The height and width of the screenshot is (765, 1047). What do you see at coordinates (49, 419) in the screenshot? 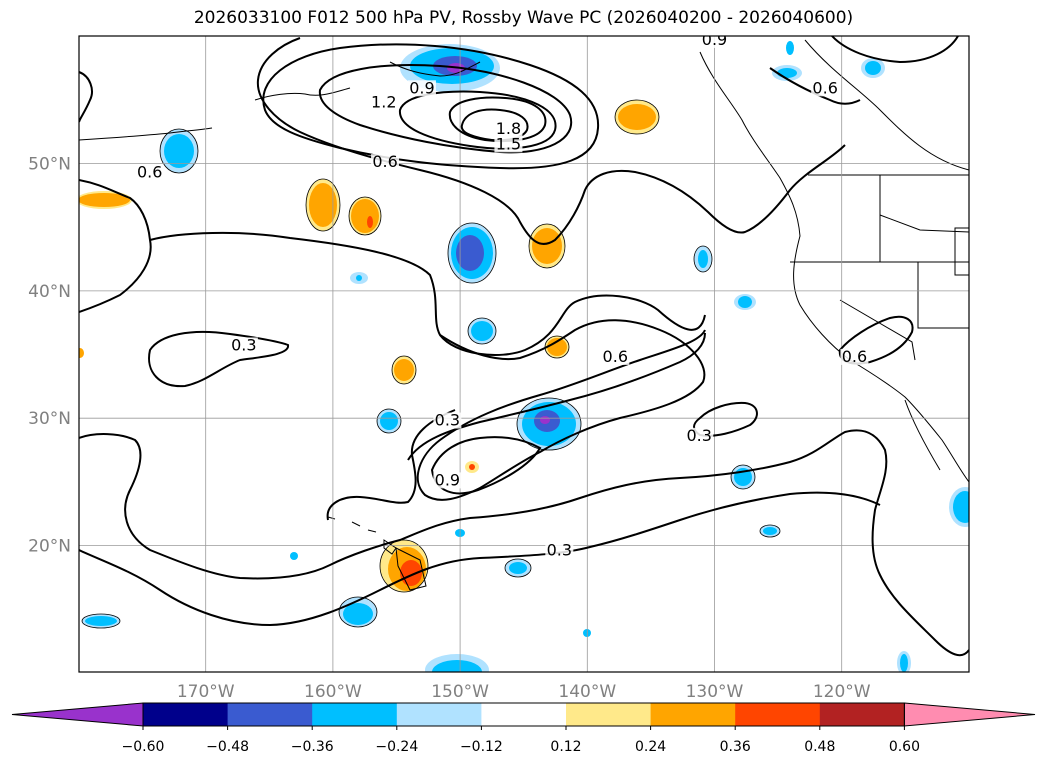
I see `lat-label: 30°N` at bounding box center [49, 419].